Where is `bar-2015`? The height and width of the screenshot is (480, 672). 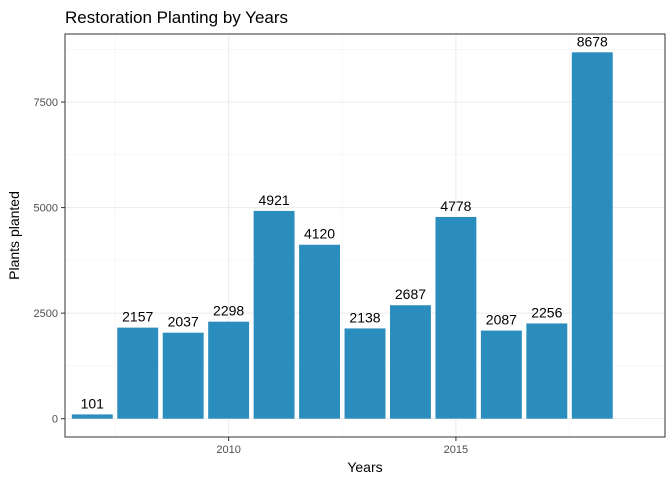
bar-2015 is located at coordinates (456, 317).